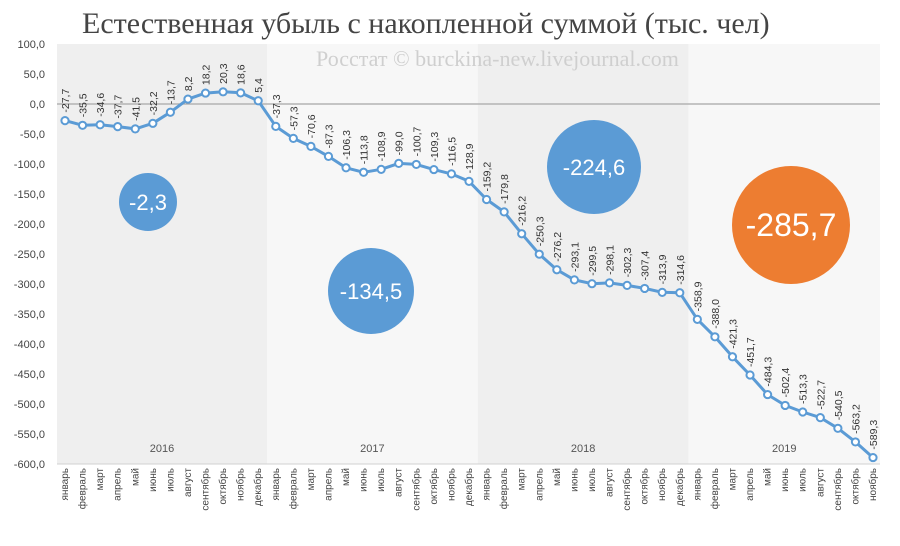 This screenshot has width=900, height=546. What do you see at coordinates (365, 149) in the screenshot?
I see `data-label: -113,8` at bounding box center [365, 149].